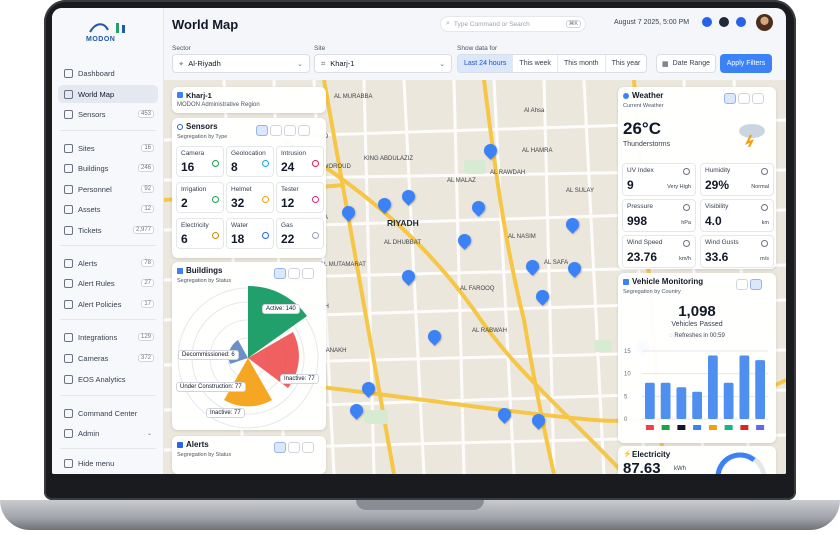  Describe the element at coordinates (108, 230) in the screenshot. I see `sidebar-item-tickets: Tickets 2,977` at that location.